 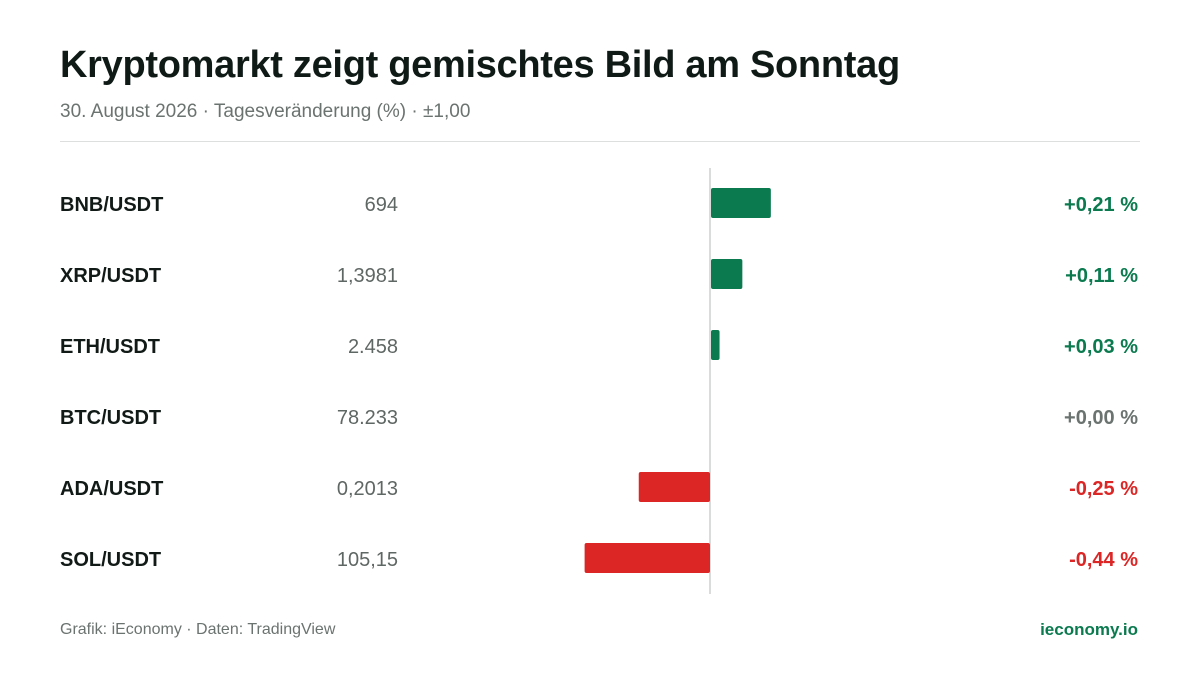 What do you see at coordinates (367, 489) in the screenshot?
I see `price-label-ada-usdt: 0,2013` at bounding box center [367, 489].